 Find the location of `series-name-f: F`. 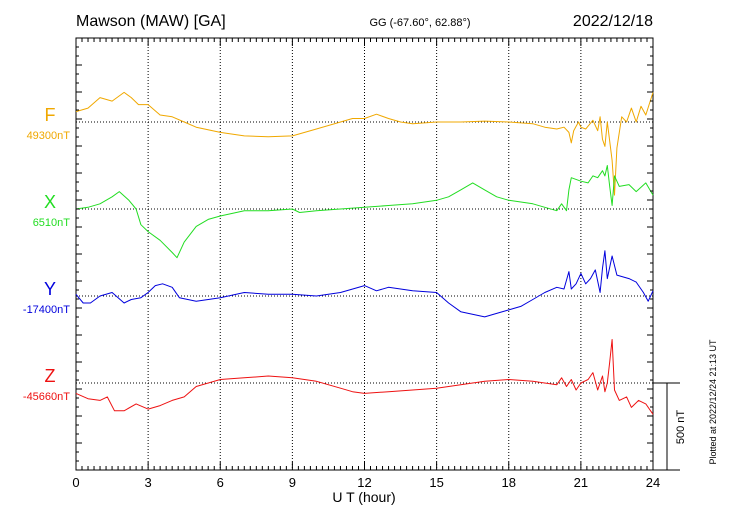

series-name-f: F is located at coordinates (50, 115).